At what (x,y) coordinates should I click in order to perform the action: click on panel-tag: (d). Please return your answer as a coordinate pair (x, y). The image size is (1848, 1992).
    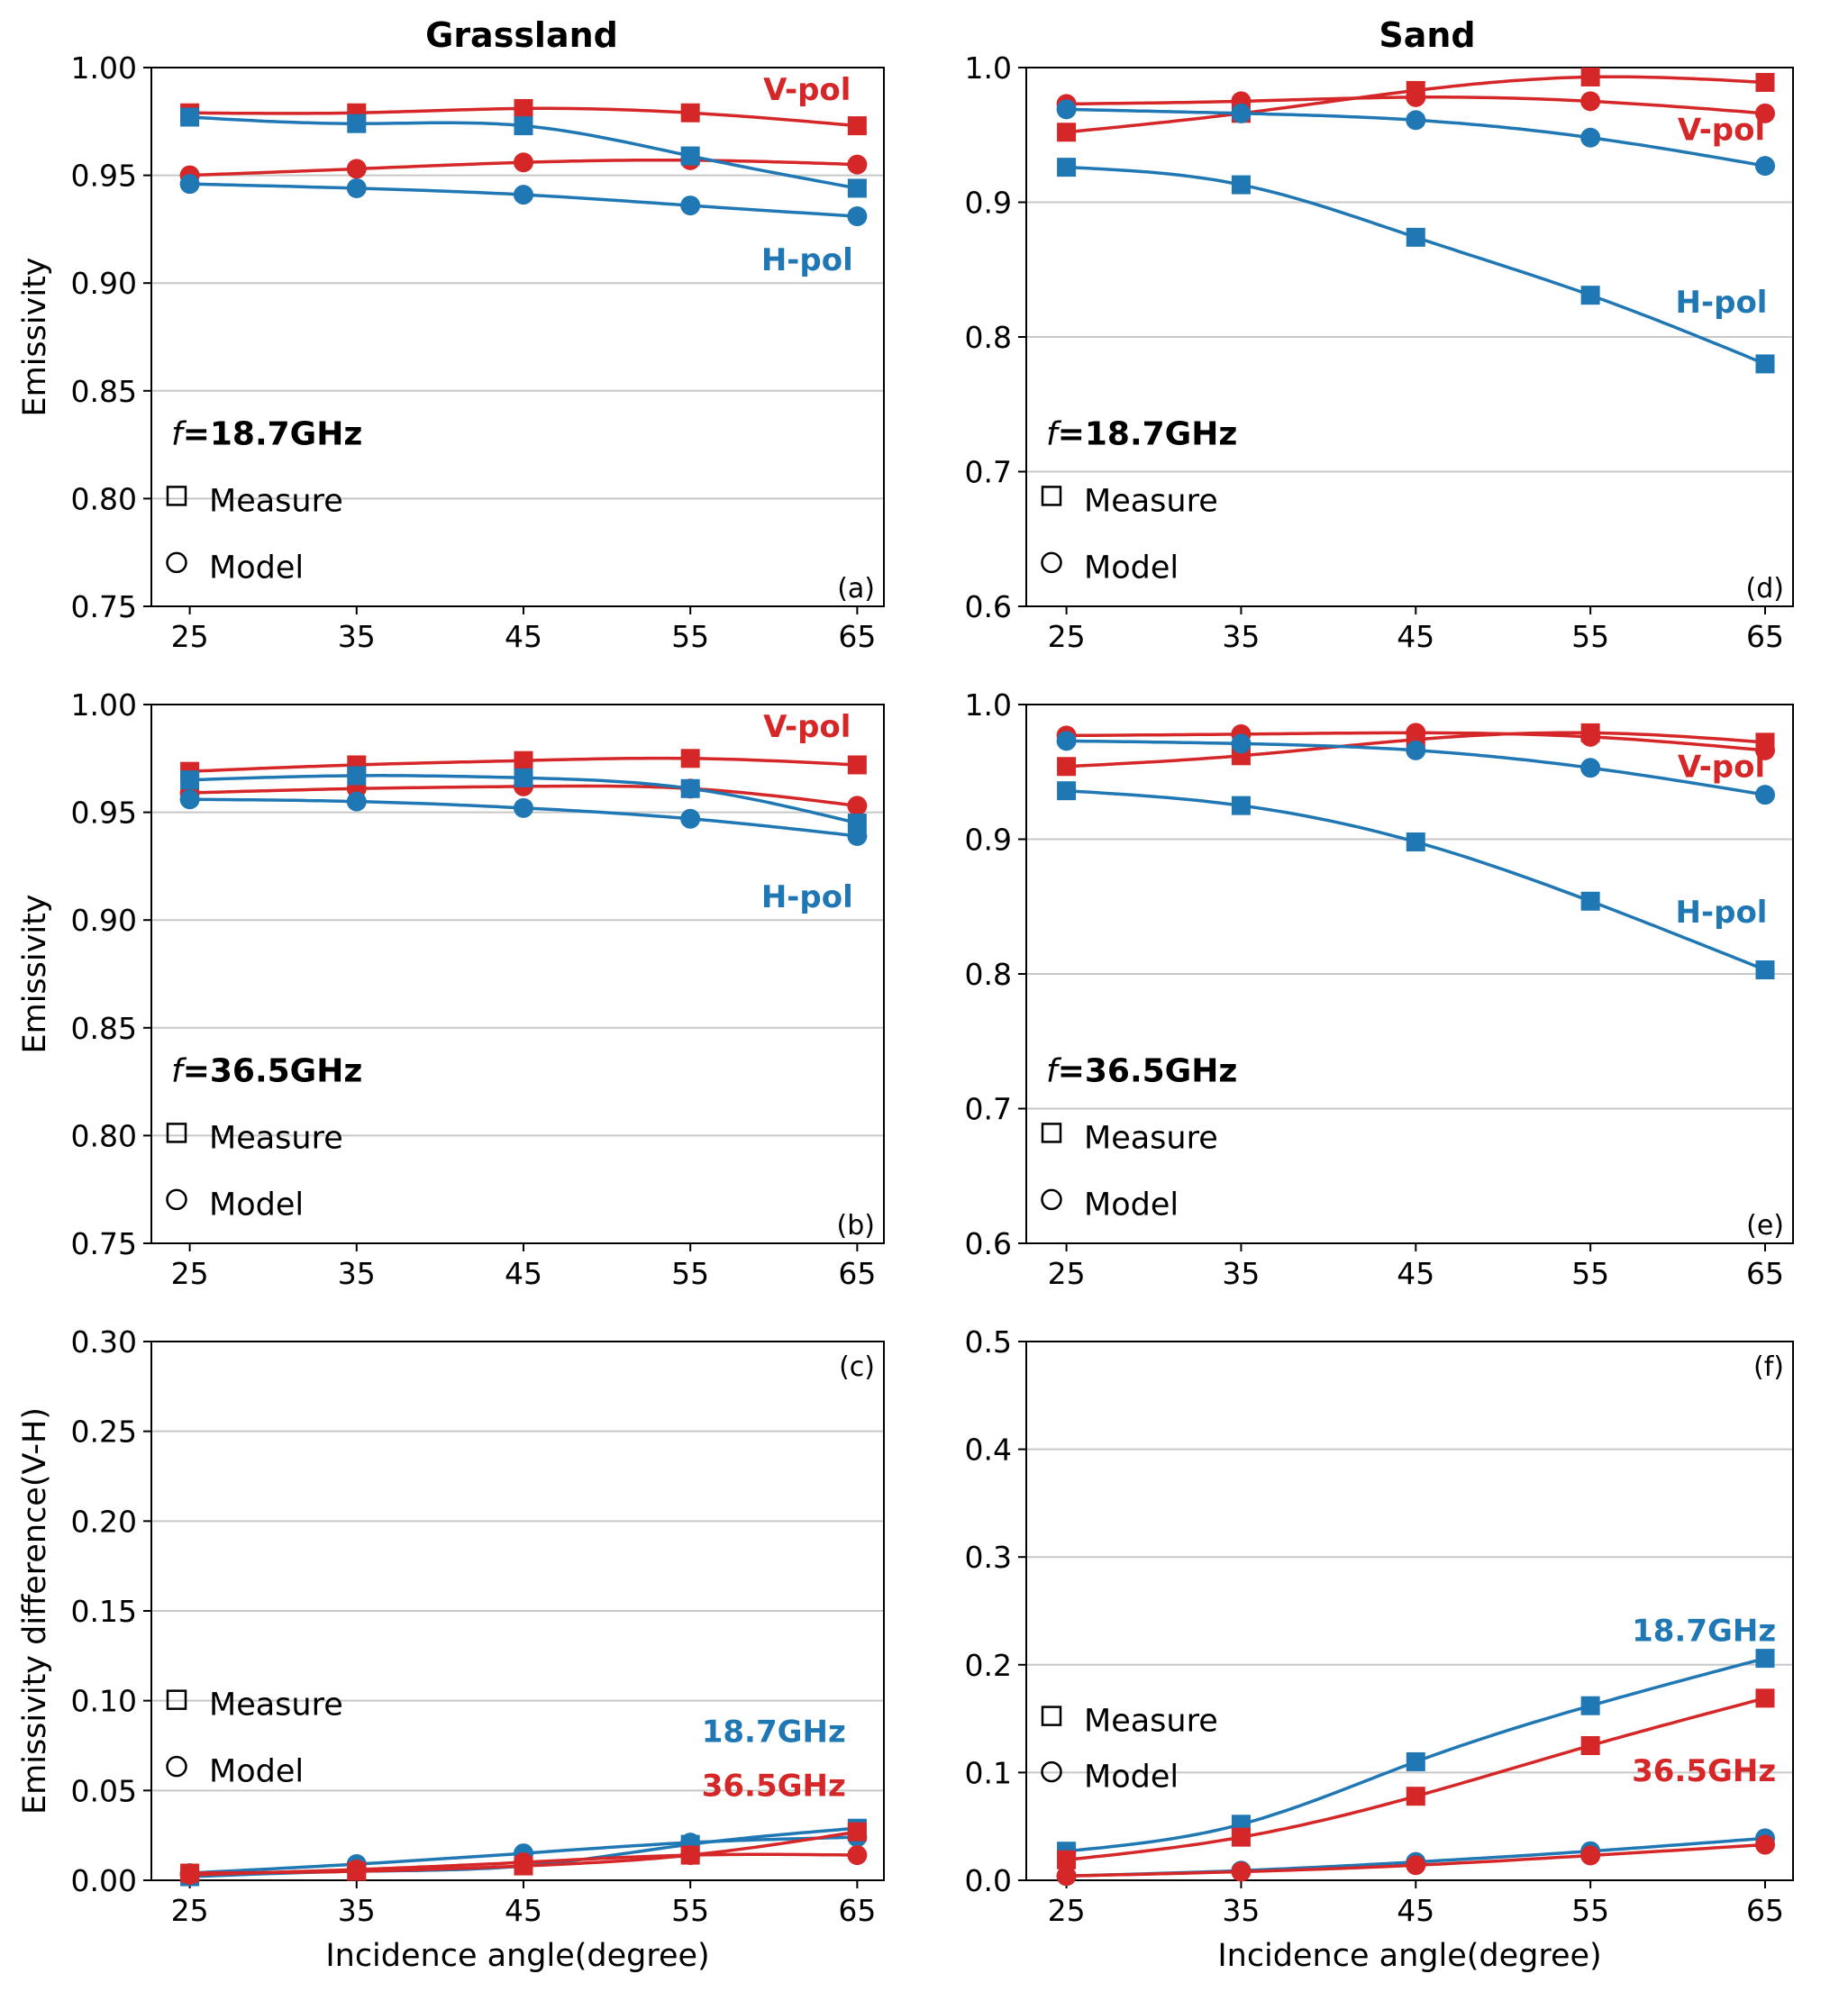
    Looking at the image, I should click on (1765, 589).